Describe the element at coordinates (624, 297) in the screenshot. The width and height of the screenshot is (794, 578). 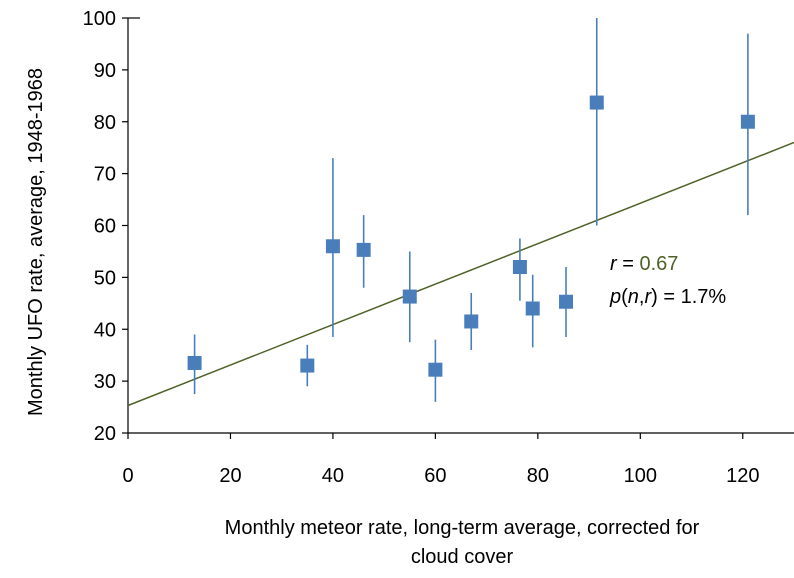
I see `p-paren-open: (` at that location.